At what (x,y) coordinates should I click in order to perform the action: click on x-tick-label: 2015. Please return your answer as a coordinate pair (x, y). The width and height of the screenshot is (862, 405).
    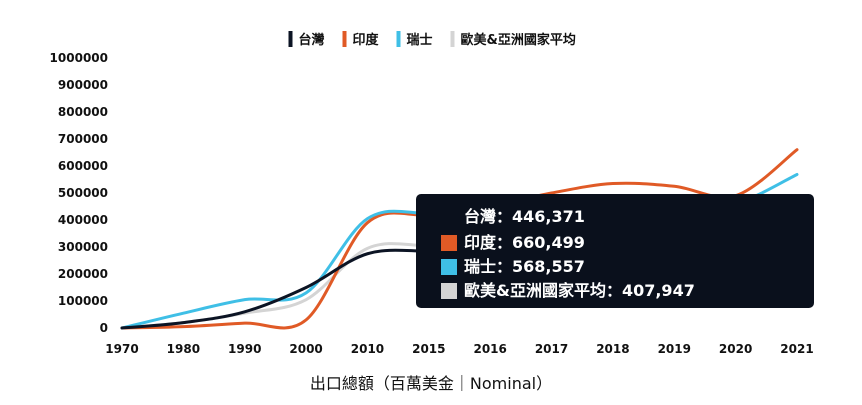
    Looking at the image, I should click on (428, 349).